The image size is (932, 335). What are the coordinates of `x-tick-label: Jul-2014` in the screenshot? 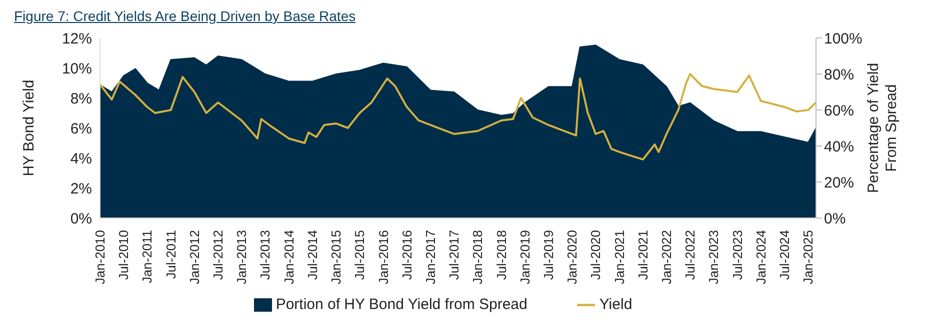 It's located at (312, 255).